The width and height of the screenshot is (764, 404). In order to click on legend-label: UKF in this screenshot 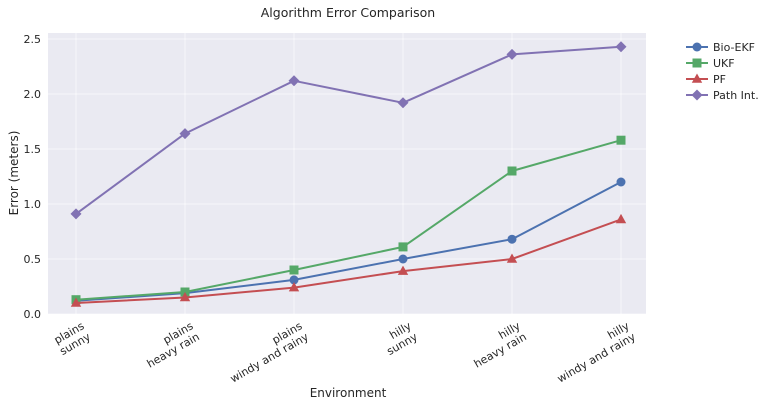, I will do `click(724, 63)`.